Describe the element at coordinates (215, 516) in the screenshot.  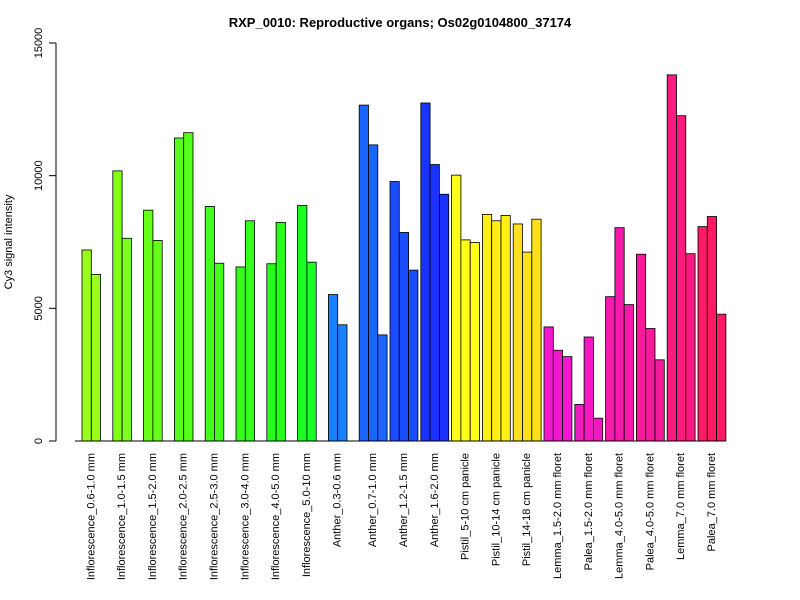
I see `x-tick-label: Inflorescence_2.5-3.0 mm` at that location.